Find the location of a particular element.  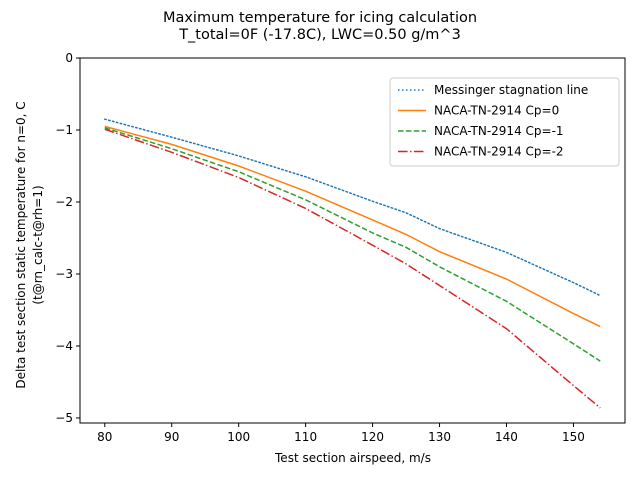

legend-label-4: NACA-TN-2914 Cp=-2 is located at coordinates (499, 152).